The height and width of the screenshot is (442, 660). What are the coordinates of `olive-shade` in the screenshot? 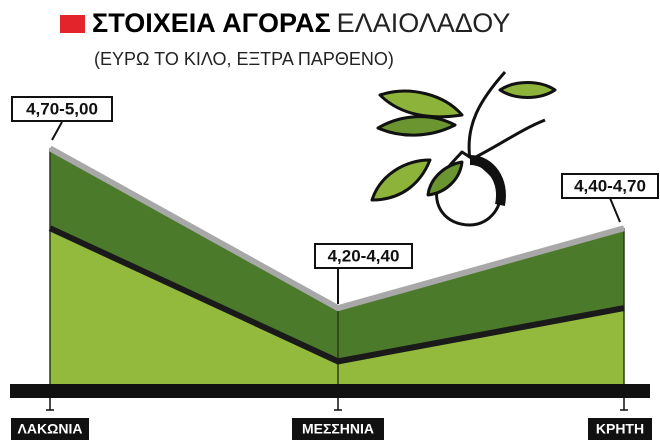 It's located at (487, 180).